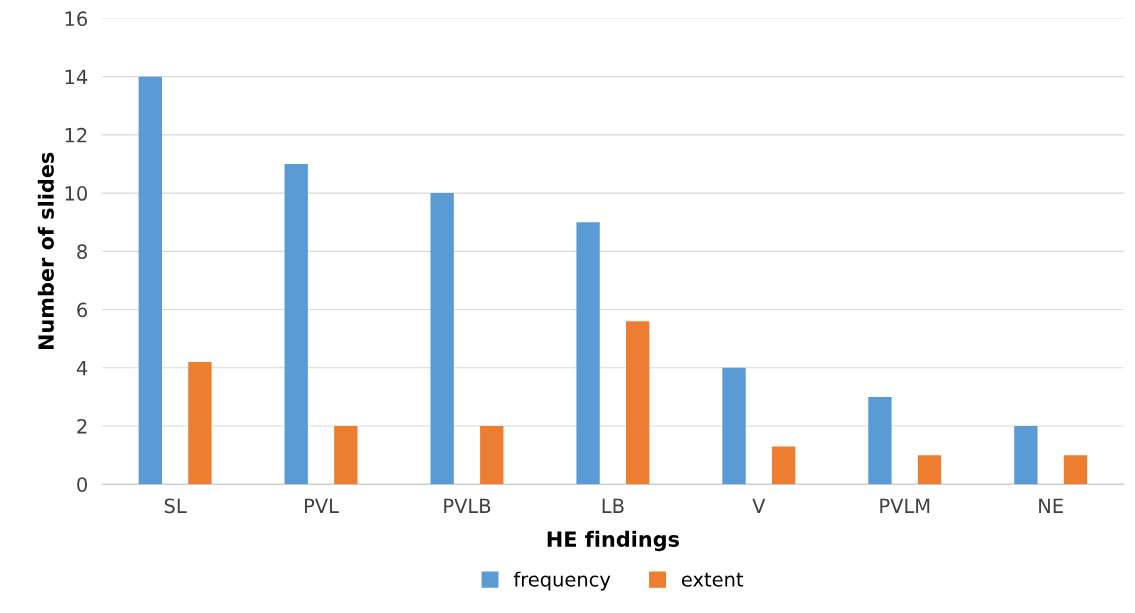  Describe the element at coordinates (467, 505) in the screenshot. I see `x-tick-label: PVLB` at that location.